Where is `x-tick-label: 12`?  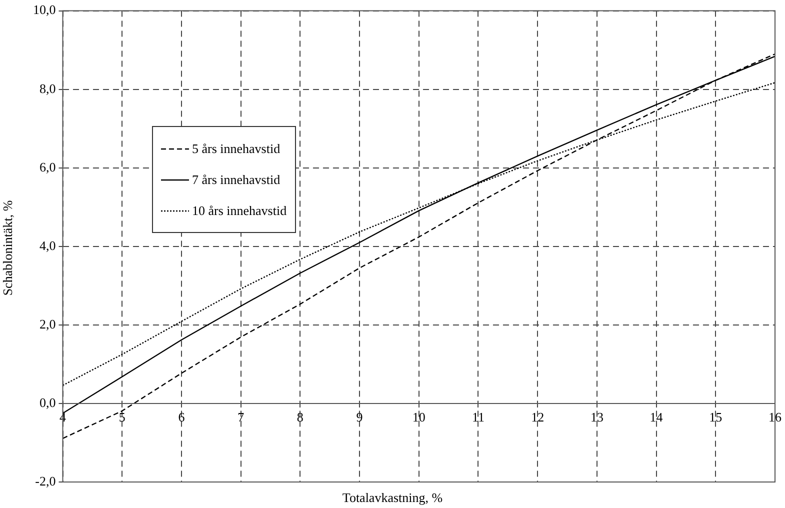 x-tick-label: 12 is located at coordinates (537, 417).